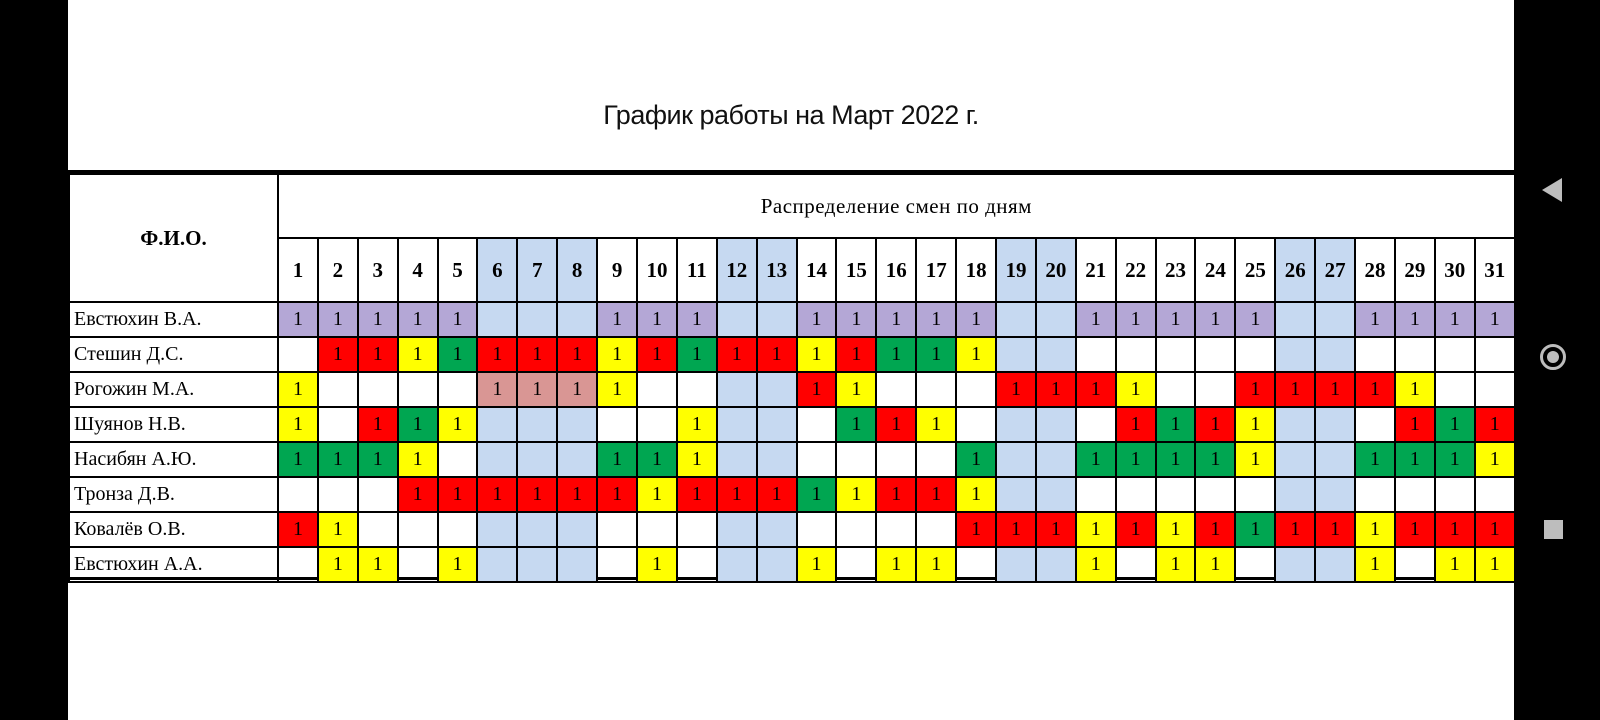  Describe the element at coordinates (1494, 270) in the screenshot. I see `day-header: 31` at that location.